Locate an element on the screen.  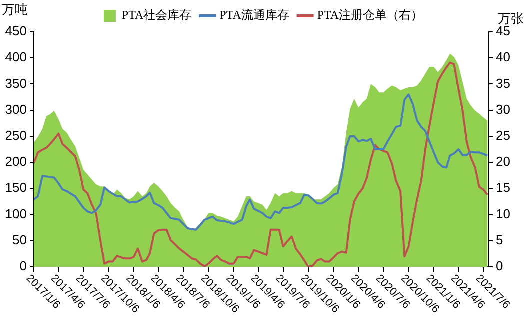
y-tick-label: 100 is located at coordinates (16, 214).